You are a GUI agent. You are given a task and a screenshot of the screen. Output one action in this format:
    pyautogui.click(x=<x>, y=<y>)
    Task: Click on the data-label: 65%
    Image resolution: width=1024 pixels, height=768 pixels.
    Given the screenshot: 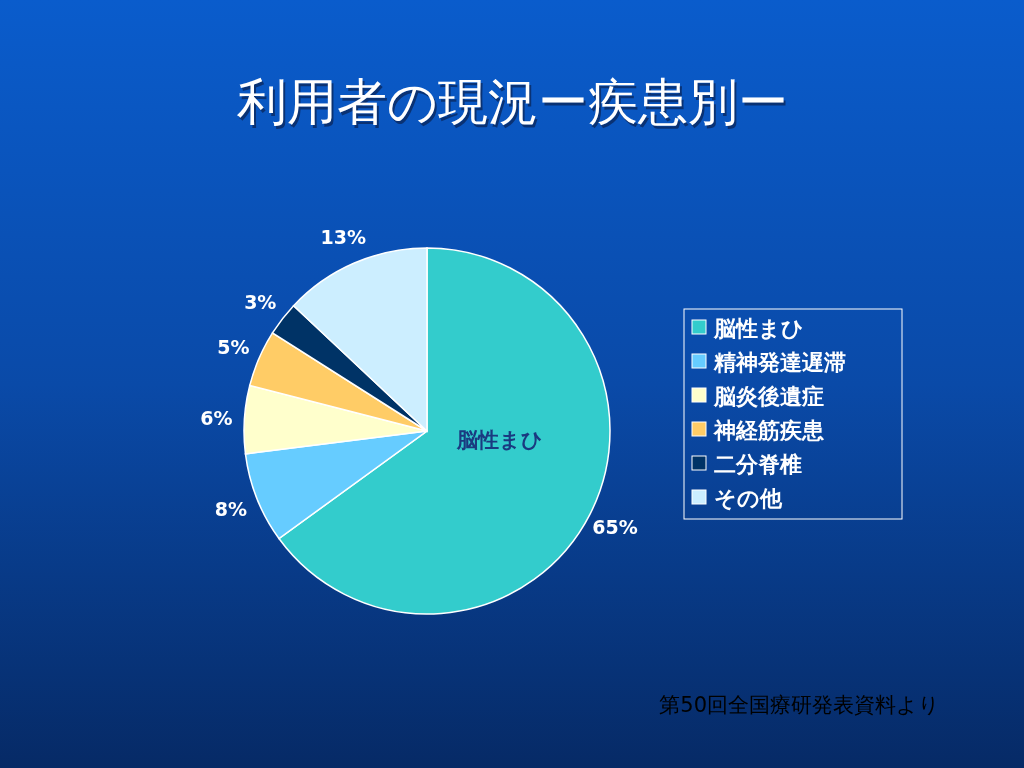 What is the action you would take?
    pyautogui.click(x=615, y=526)
    